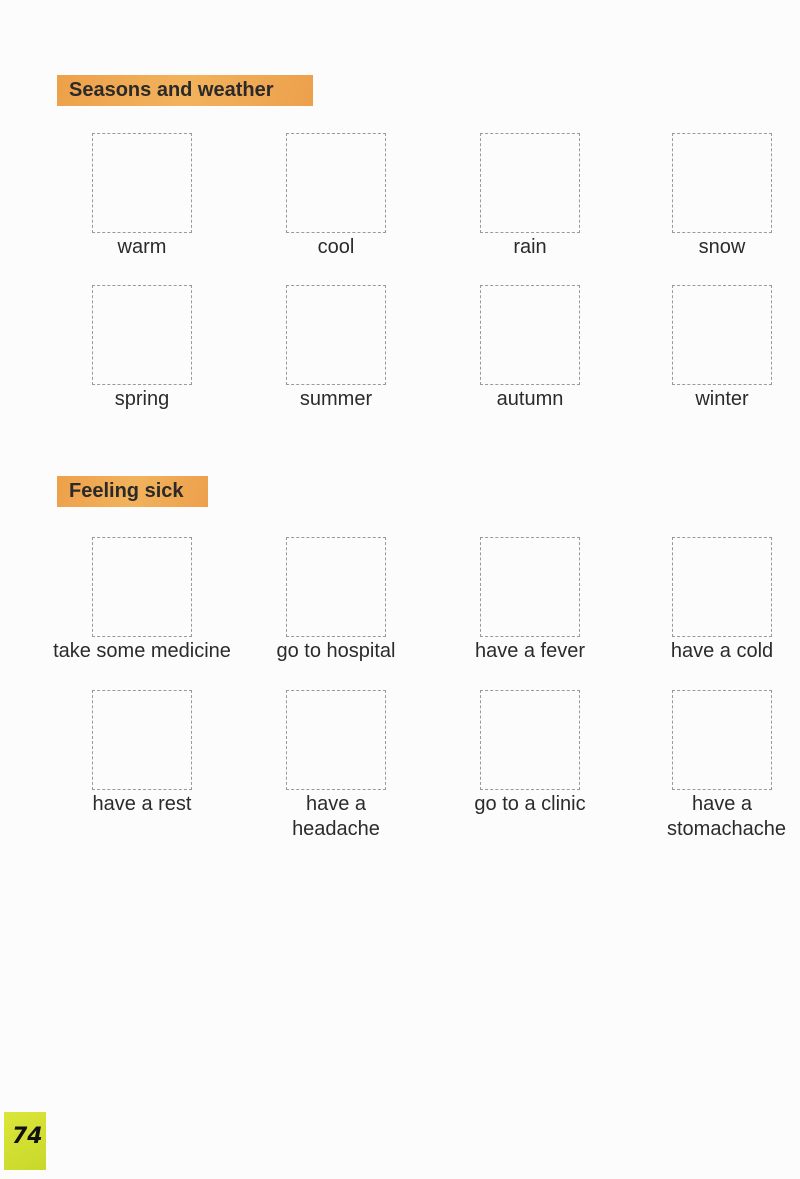 The height and width of the screenshot is (1179, 800). I want to click on picture-cell: have a fever, so click(530, 600).